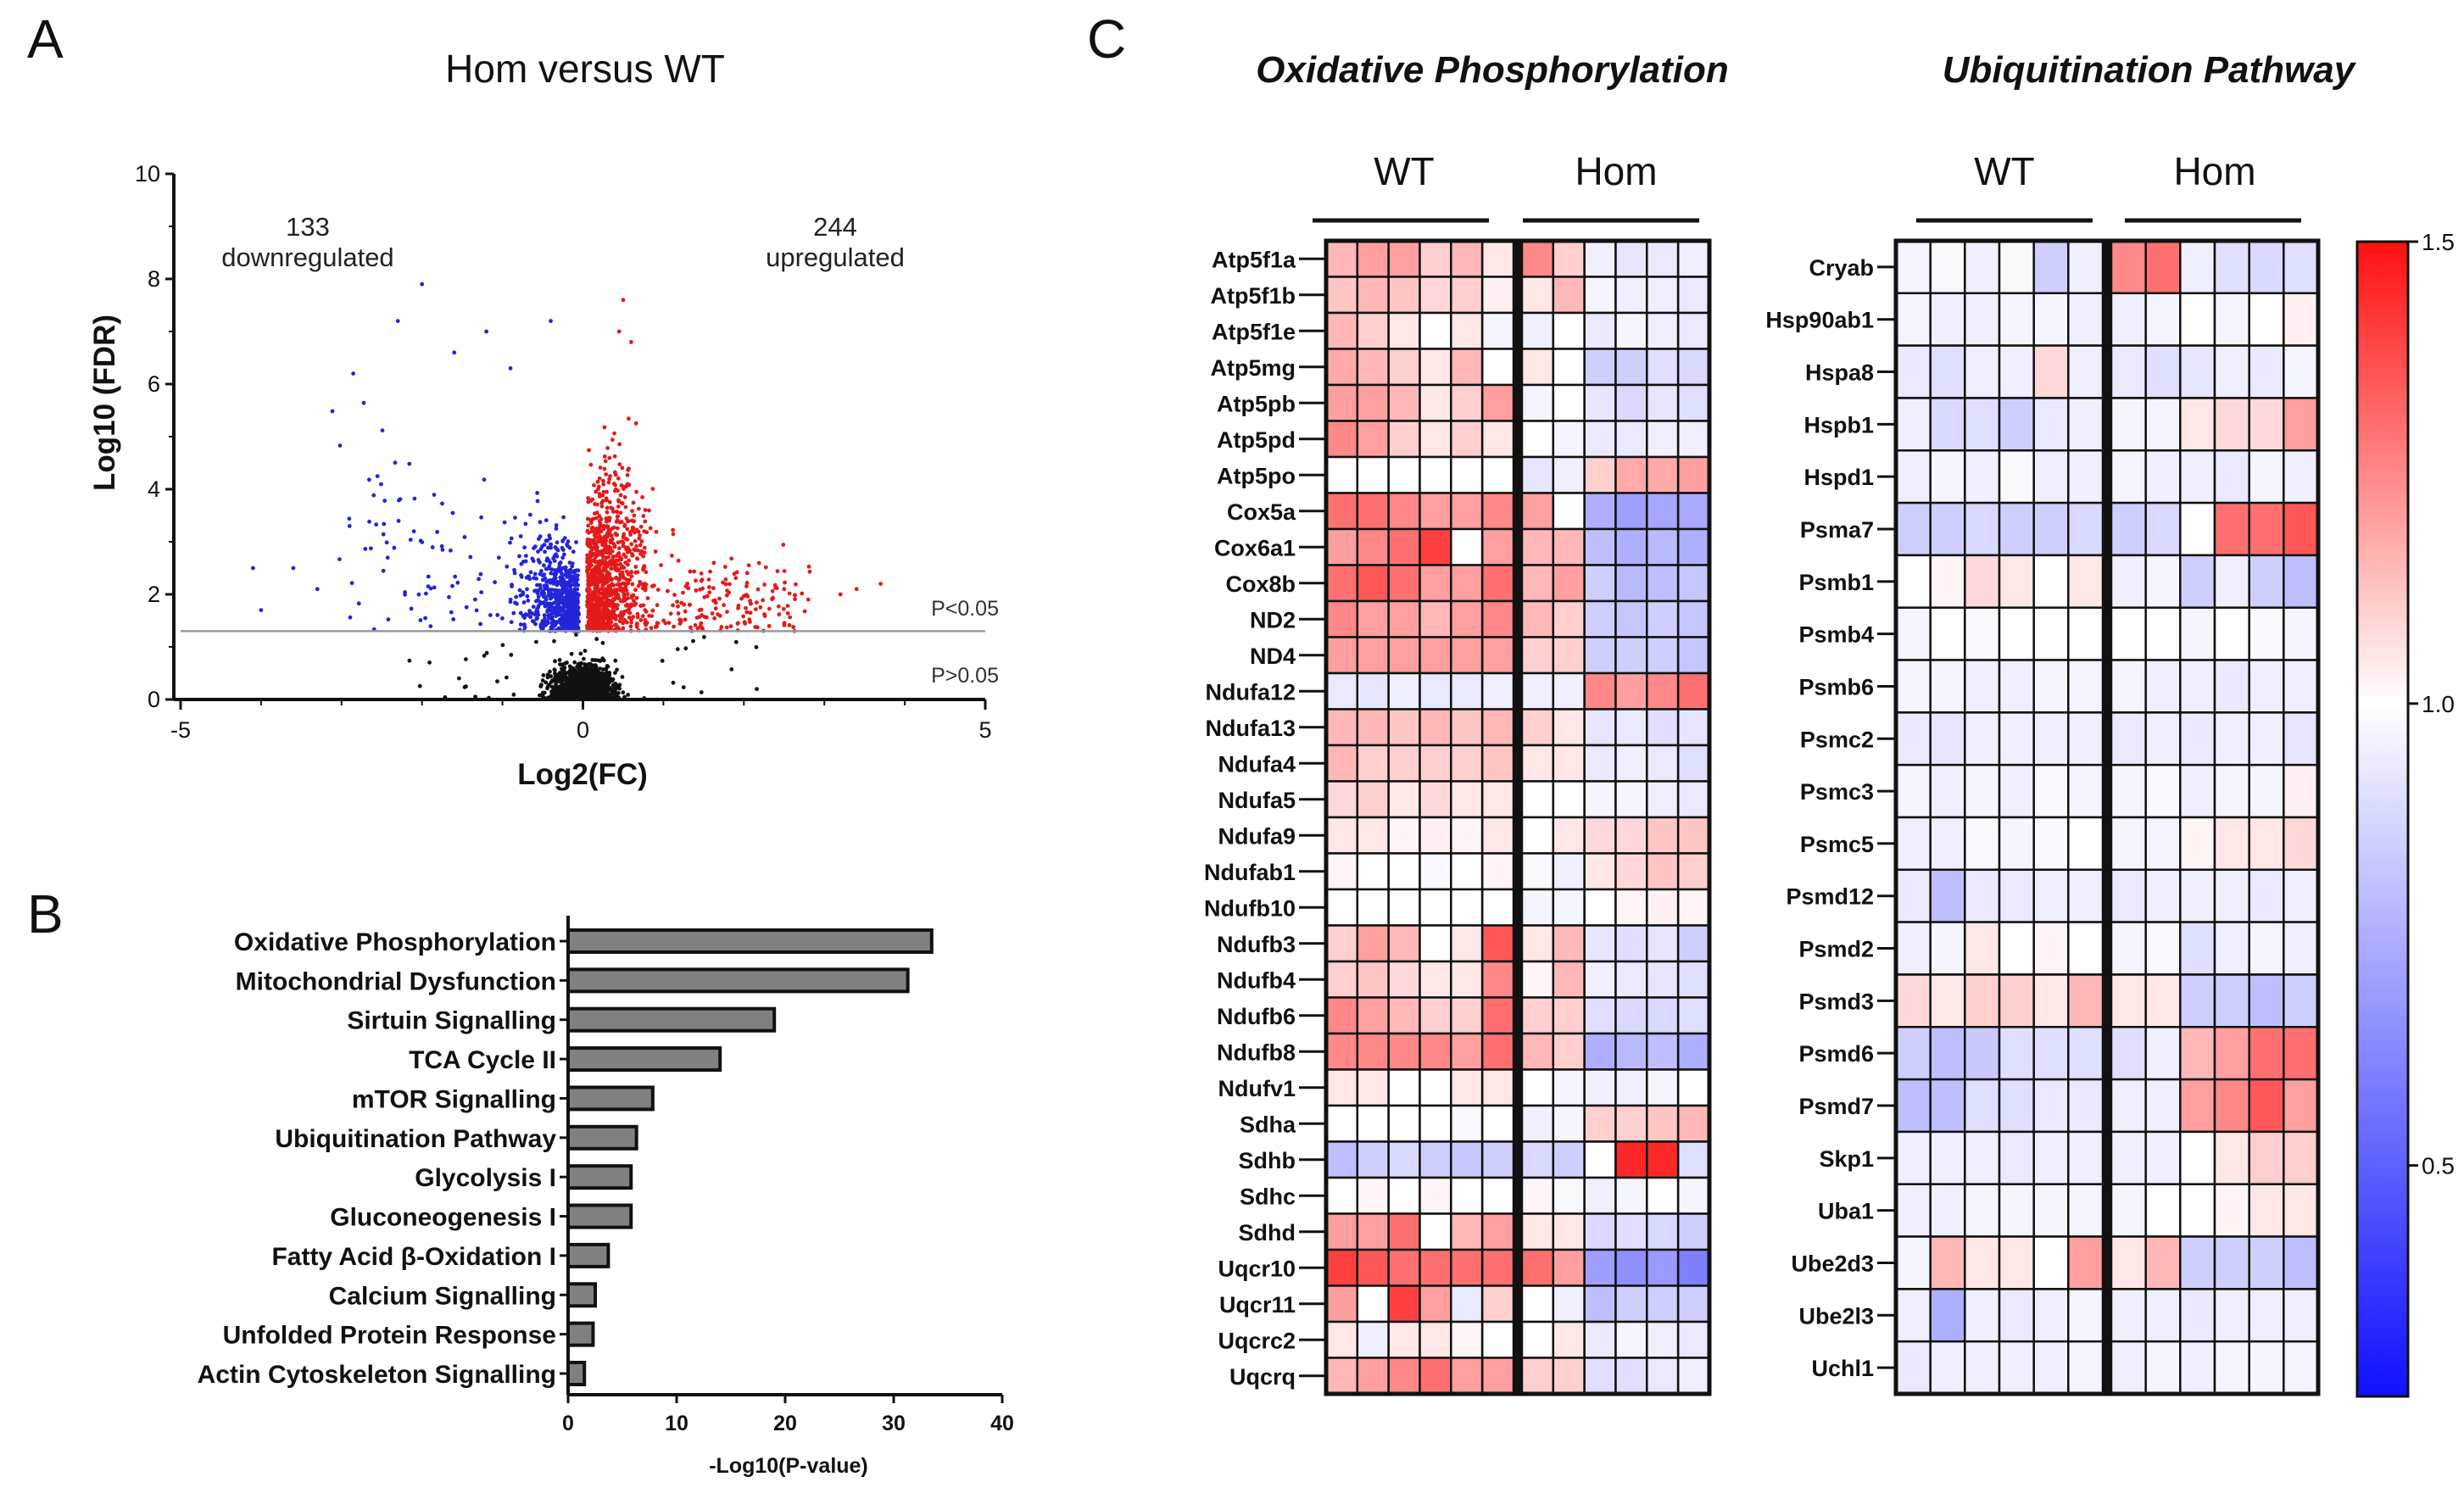  Describe the element at coordinates (2150, 70) in the screenshot. I see `ubiq-title: Ubiquitination Pathway` at that location.